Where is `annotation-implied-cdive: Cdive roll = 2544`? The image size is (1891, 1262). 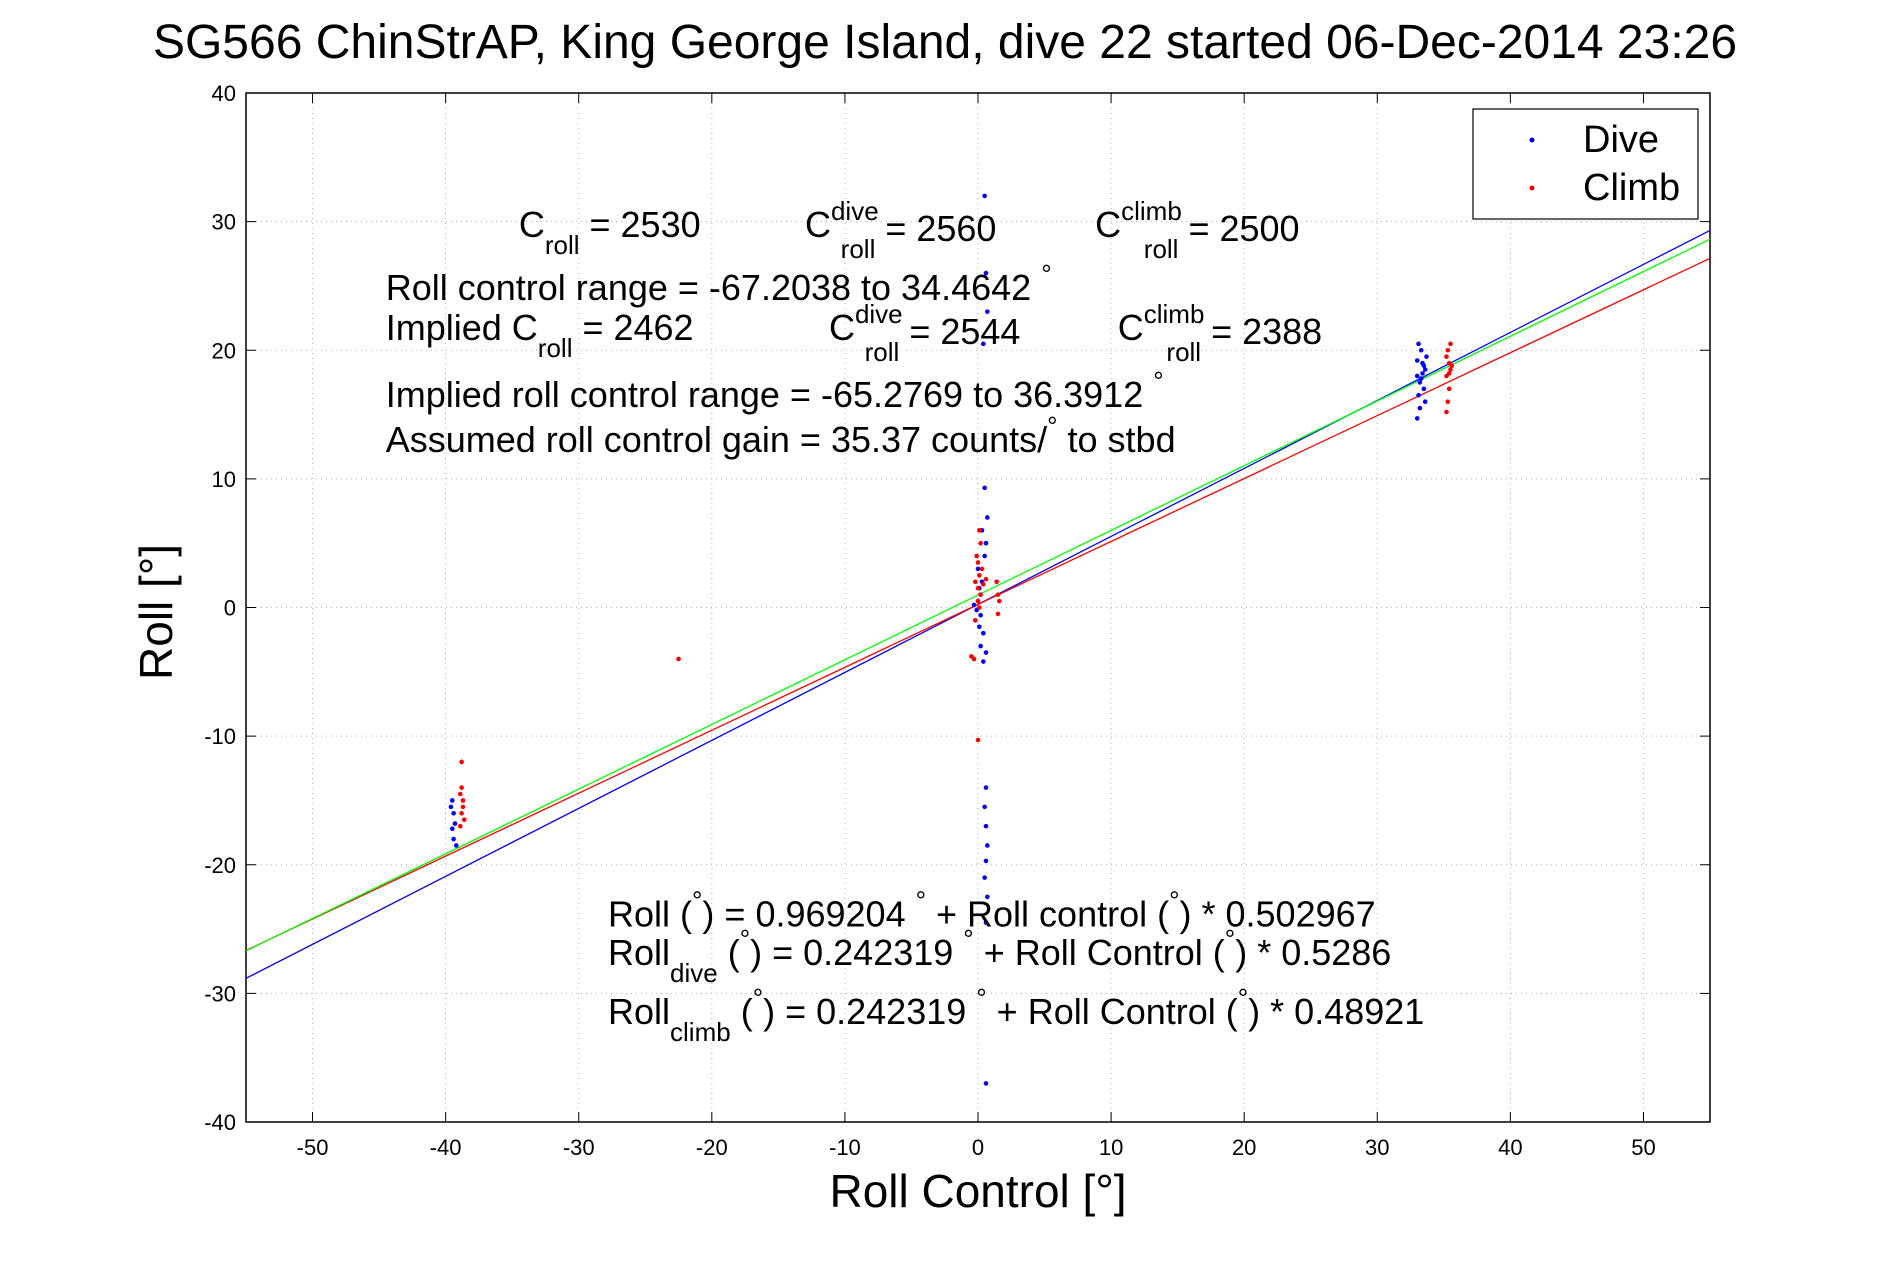 annotation-implied-cdive: Cdive roll = 2544 is located at coordinates (925, 333).